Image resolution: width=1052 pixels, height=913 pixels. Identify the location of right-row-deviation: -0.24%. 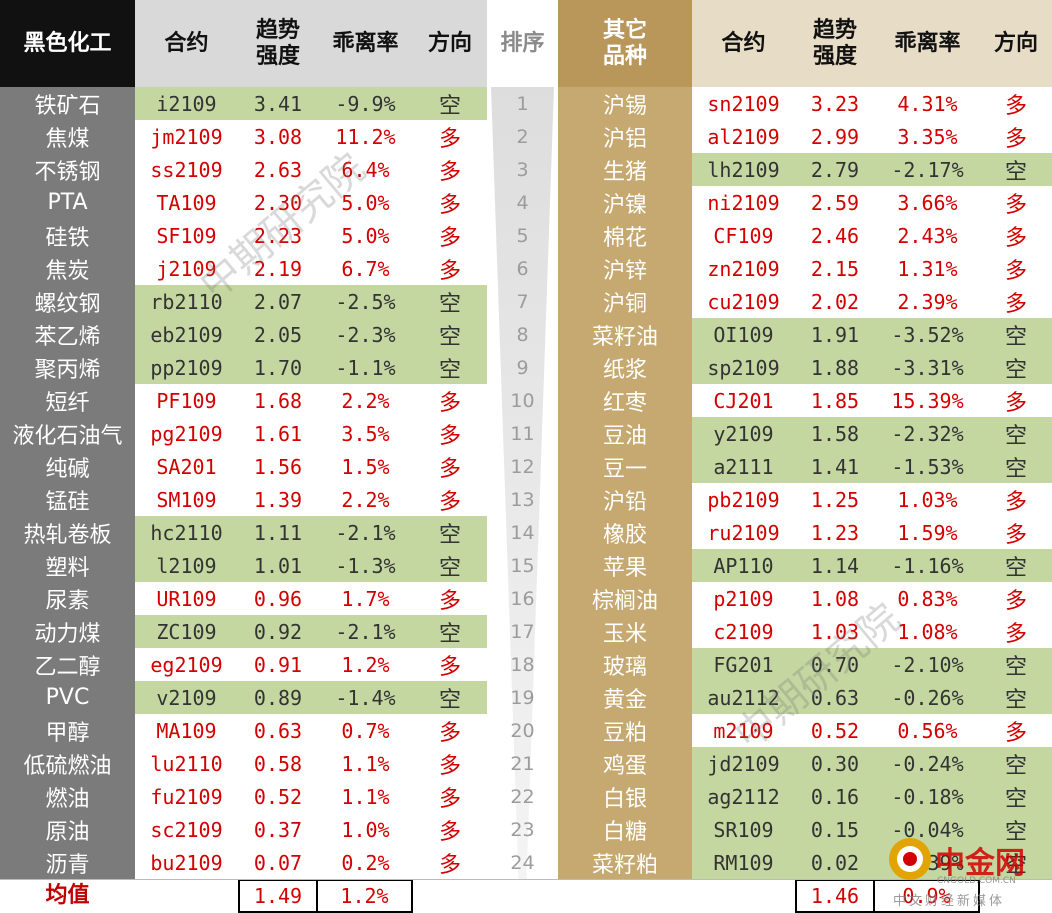
(927, 763).